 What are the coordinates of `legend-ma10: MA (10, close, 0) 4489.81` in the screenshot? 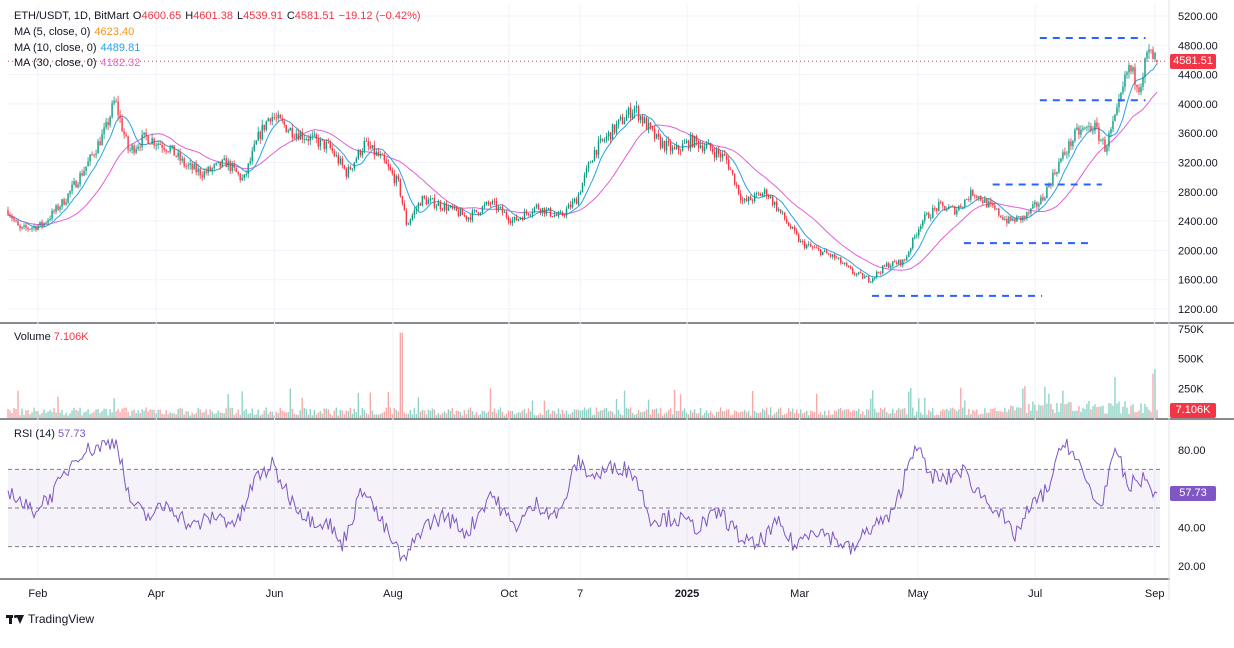 It's located at (79, 48).